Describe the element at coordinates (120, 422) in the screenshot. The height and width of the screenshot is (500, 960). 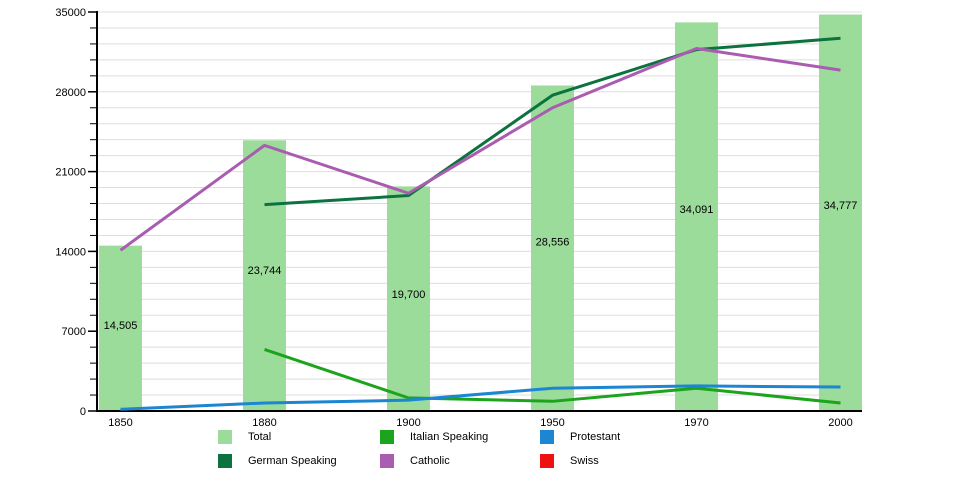
I see `x-tick-label: 1850` at that location.